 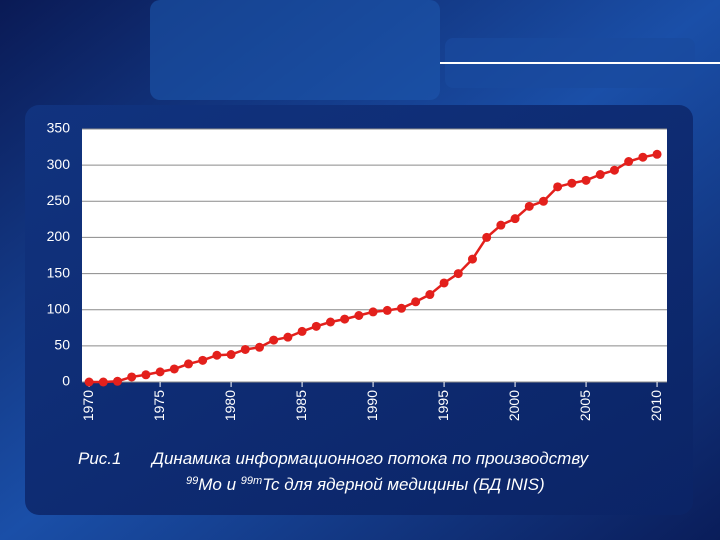 I want to click on y-tick-label: 200, so click(x=59, y=236).